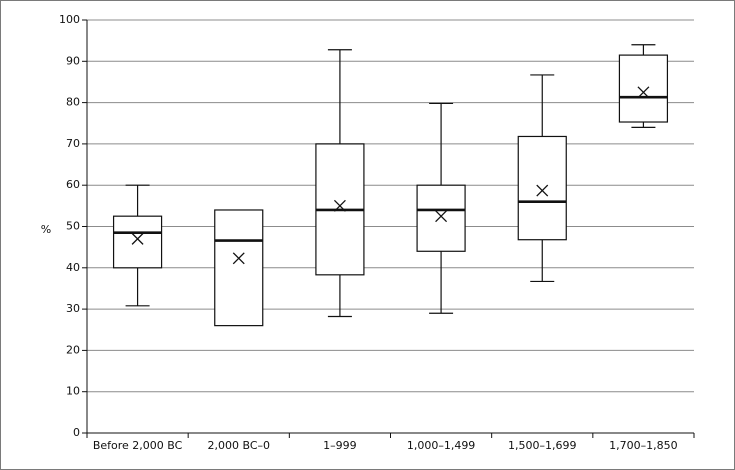 The height and width of the screenshot is (470, 735). Describe the element at coordinates (73, 267) in the screenshot. I see `y-tick-label: 40` at that location.